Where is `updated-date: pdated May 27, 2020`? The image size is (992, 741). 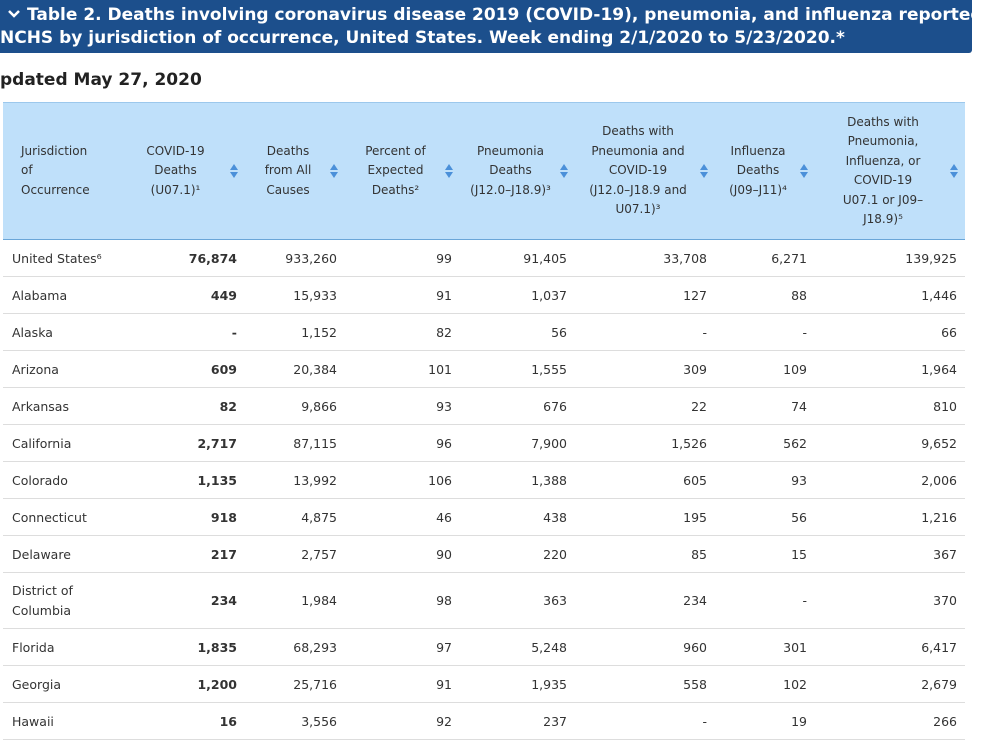 updated-date: pdated May 27, 2020 is located at coordinates (101, 80).